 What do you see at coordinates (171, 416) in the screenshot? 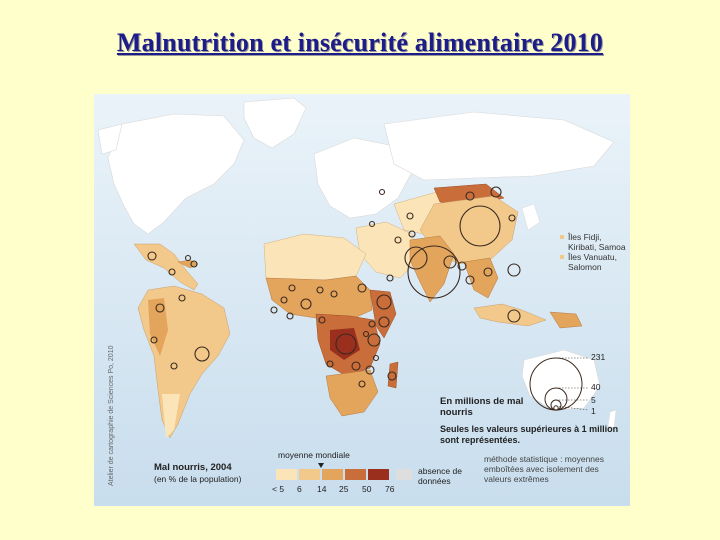
I see `land-cone-south` at bounding box center [171, 416].